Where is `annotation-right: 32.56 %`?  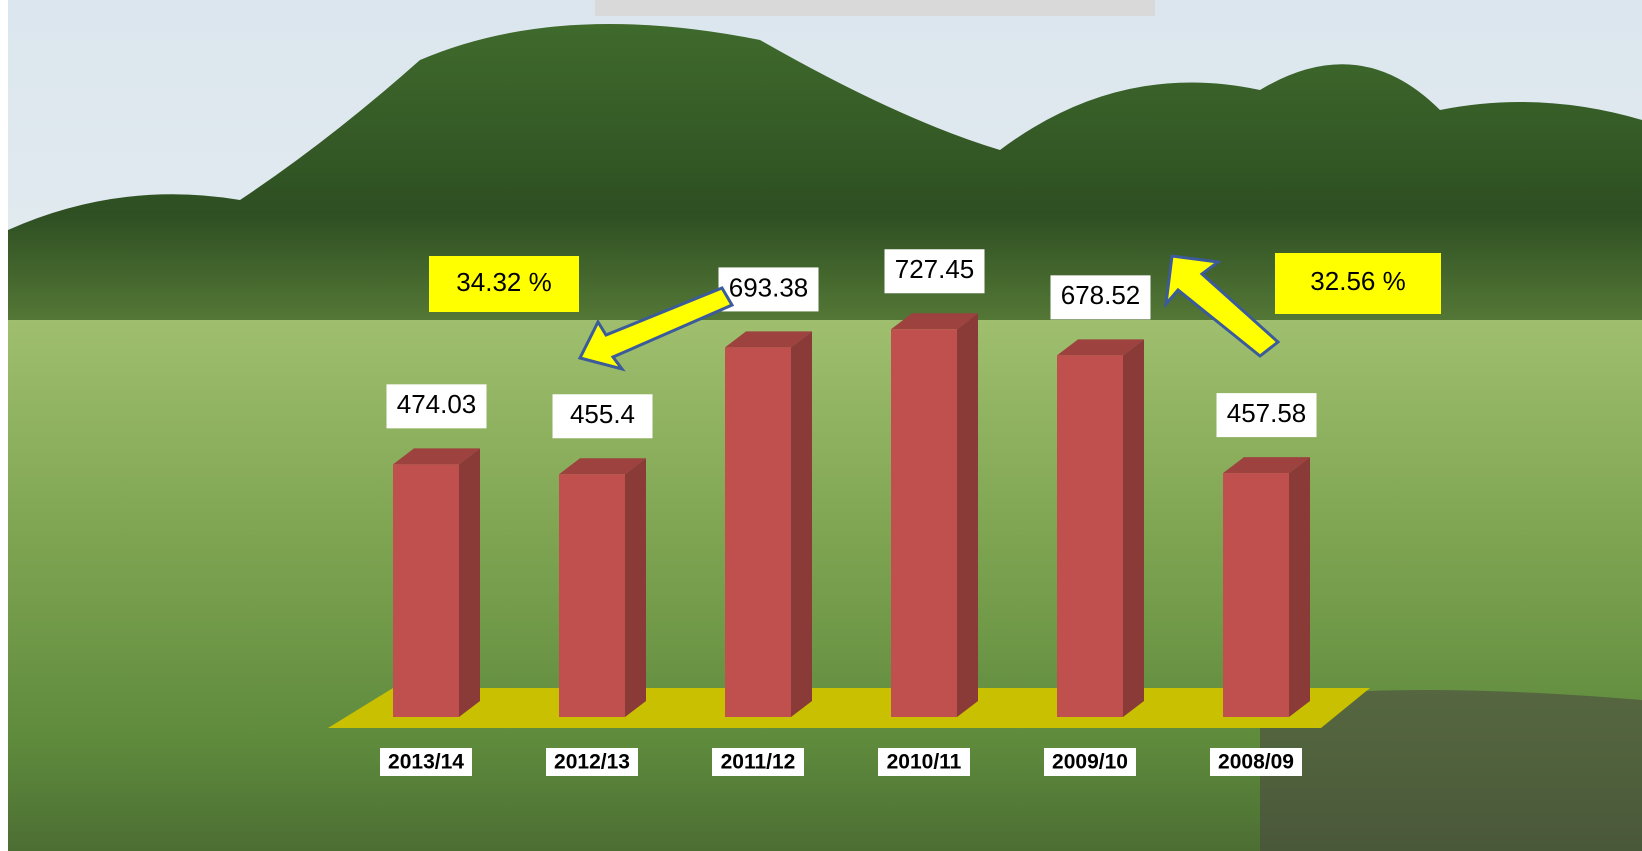
annotation-right: 32.56 % is located at coordinates (1302, 305).